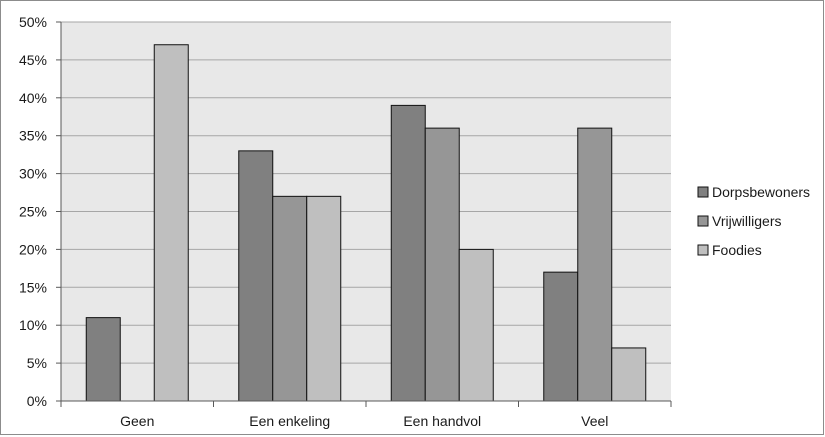 This screenshot has height=437, width=825. What do you see at coordinates (629, 374) in the screenshot?
I see `bar-foodies-veel` at bounding box center [629, 374].